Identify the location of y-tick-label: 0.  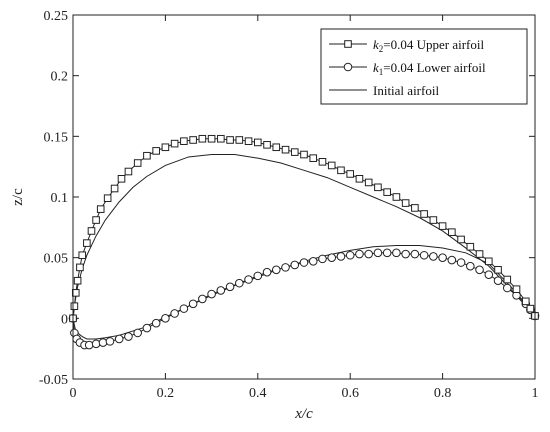
(64, 319).